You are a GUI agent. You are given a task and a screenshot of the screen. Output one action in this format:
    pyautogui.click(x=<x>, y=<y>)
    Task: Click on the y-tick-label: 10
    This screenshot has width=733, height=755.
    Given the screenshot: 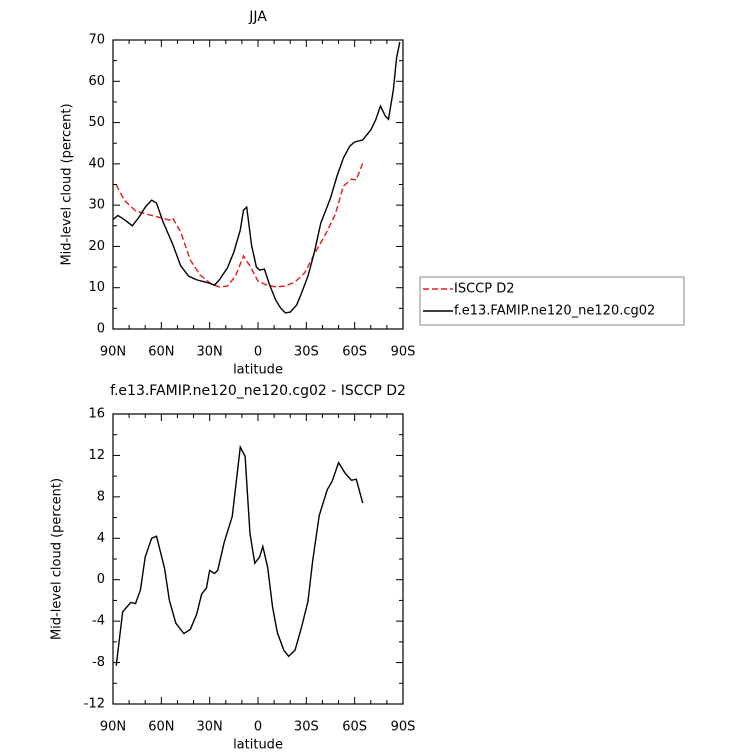 What is the action you would take?
    pyautogui.click(x=96, y=287)
    